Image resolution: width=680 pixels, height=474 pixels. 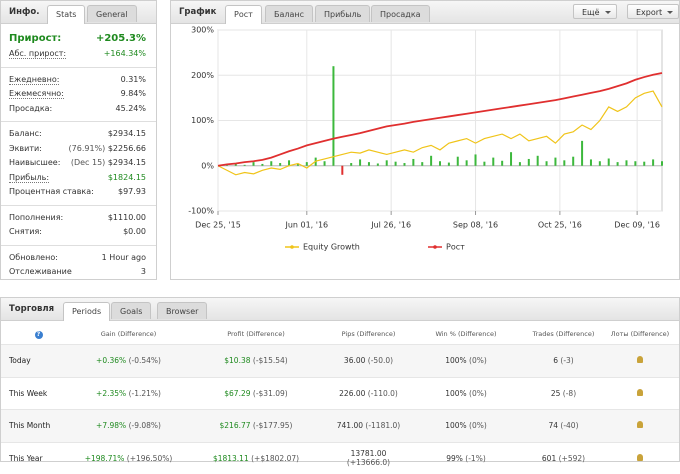 What do you see at coordinates (383, 426) in the screenshot?
I see `cell-difference: (-1181.0)` at bounding box center [383, 426].